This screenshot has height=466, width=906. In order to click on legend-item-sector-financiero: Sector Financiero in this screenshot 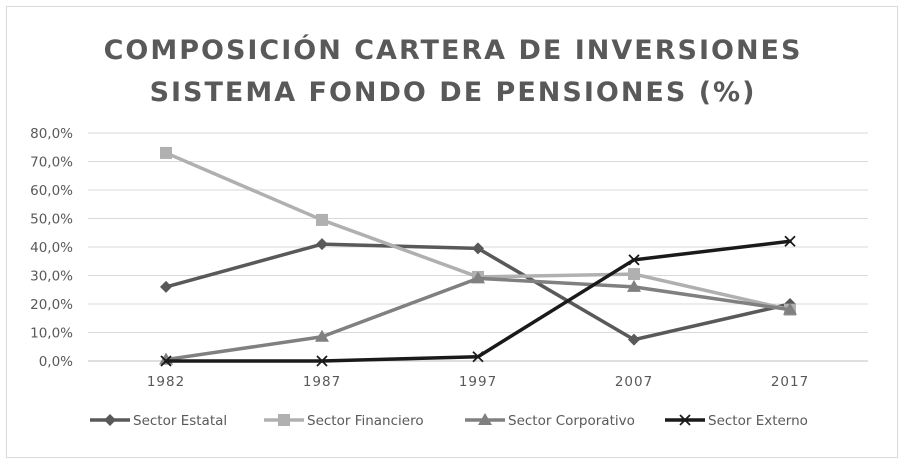, I will do `click(344, 421)`.